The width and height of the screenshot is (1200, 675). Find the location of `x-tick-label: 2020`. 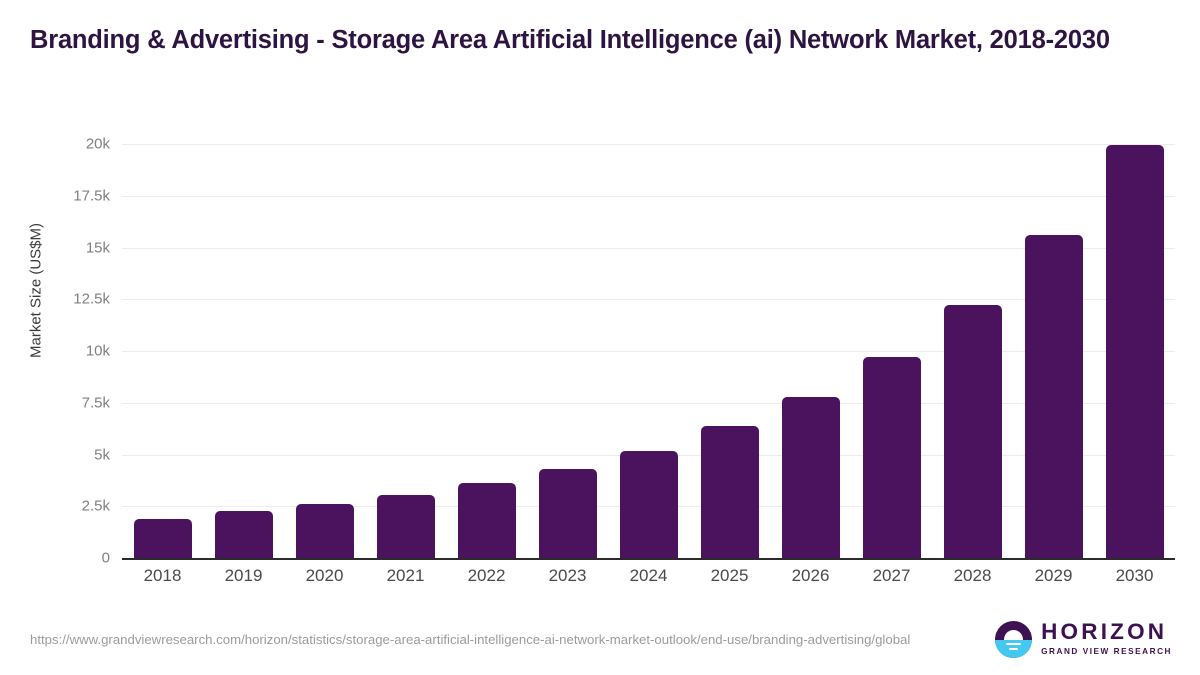

x-tick-label: 2020 is located at coordinates (324, 575).